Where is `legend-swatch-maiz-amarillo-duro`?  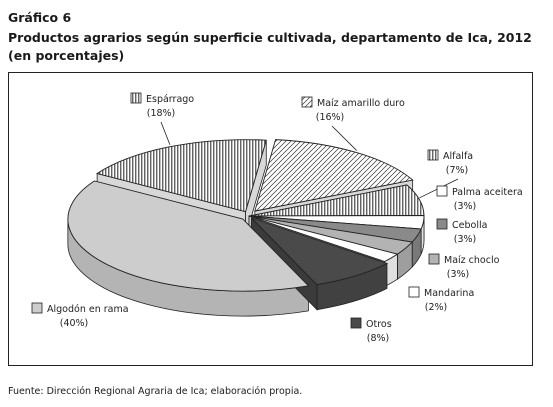
legend-swatch-maiz-amarillo-duro is located at coordinates (307, 102).